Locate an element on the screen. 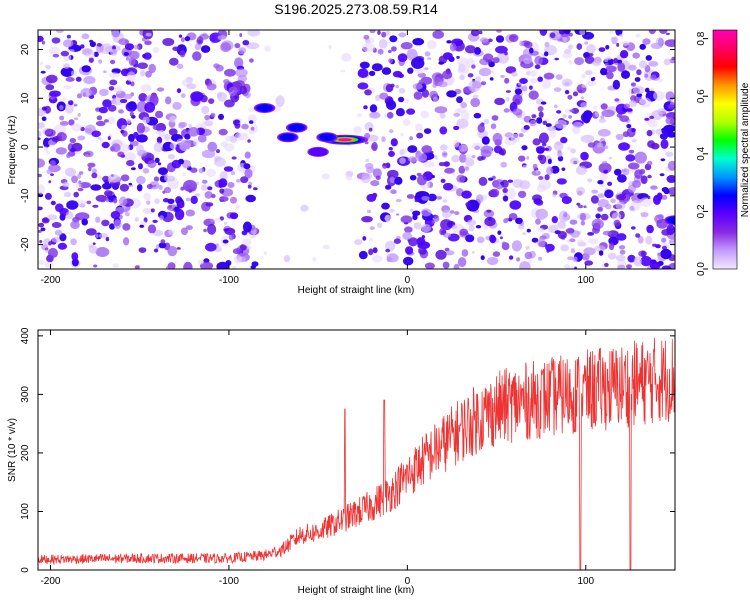 The image size is (750, 600). snr-x-tick-label: 100 is located at coordinates (585, 581).